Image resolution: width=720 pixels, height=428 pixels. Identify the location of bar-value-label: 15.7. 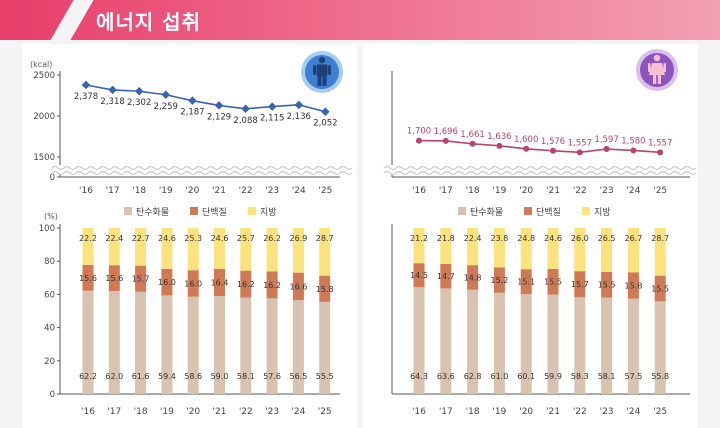
(141, 279).